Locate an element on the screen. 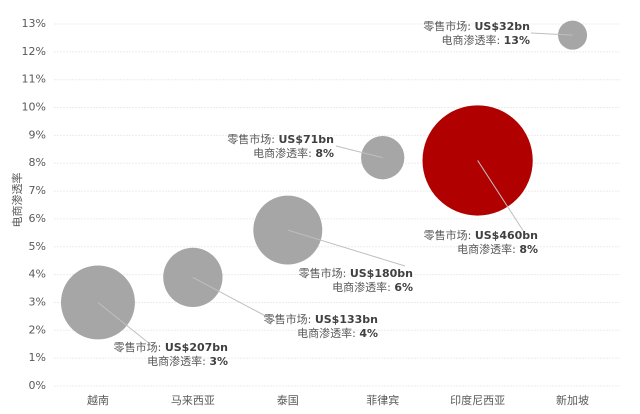 The width and height of the screenshot is (640, 414). value-label-value: 3% is located at coordinates (218, 361).